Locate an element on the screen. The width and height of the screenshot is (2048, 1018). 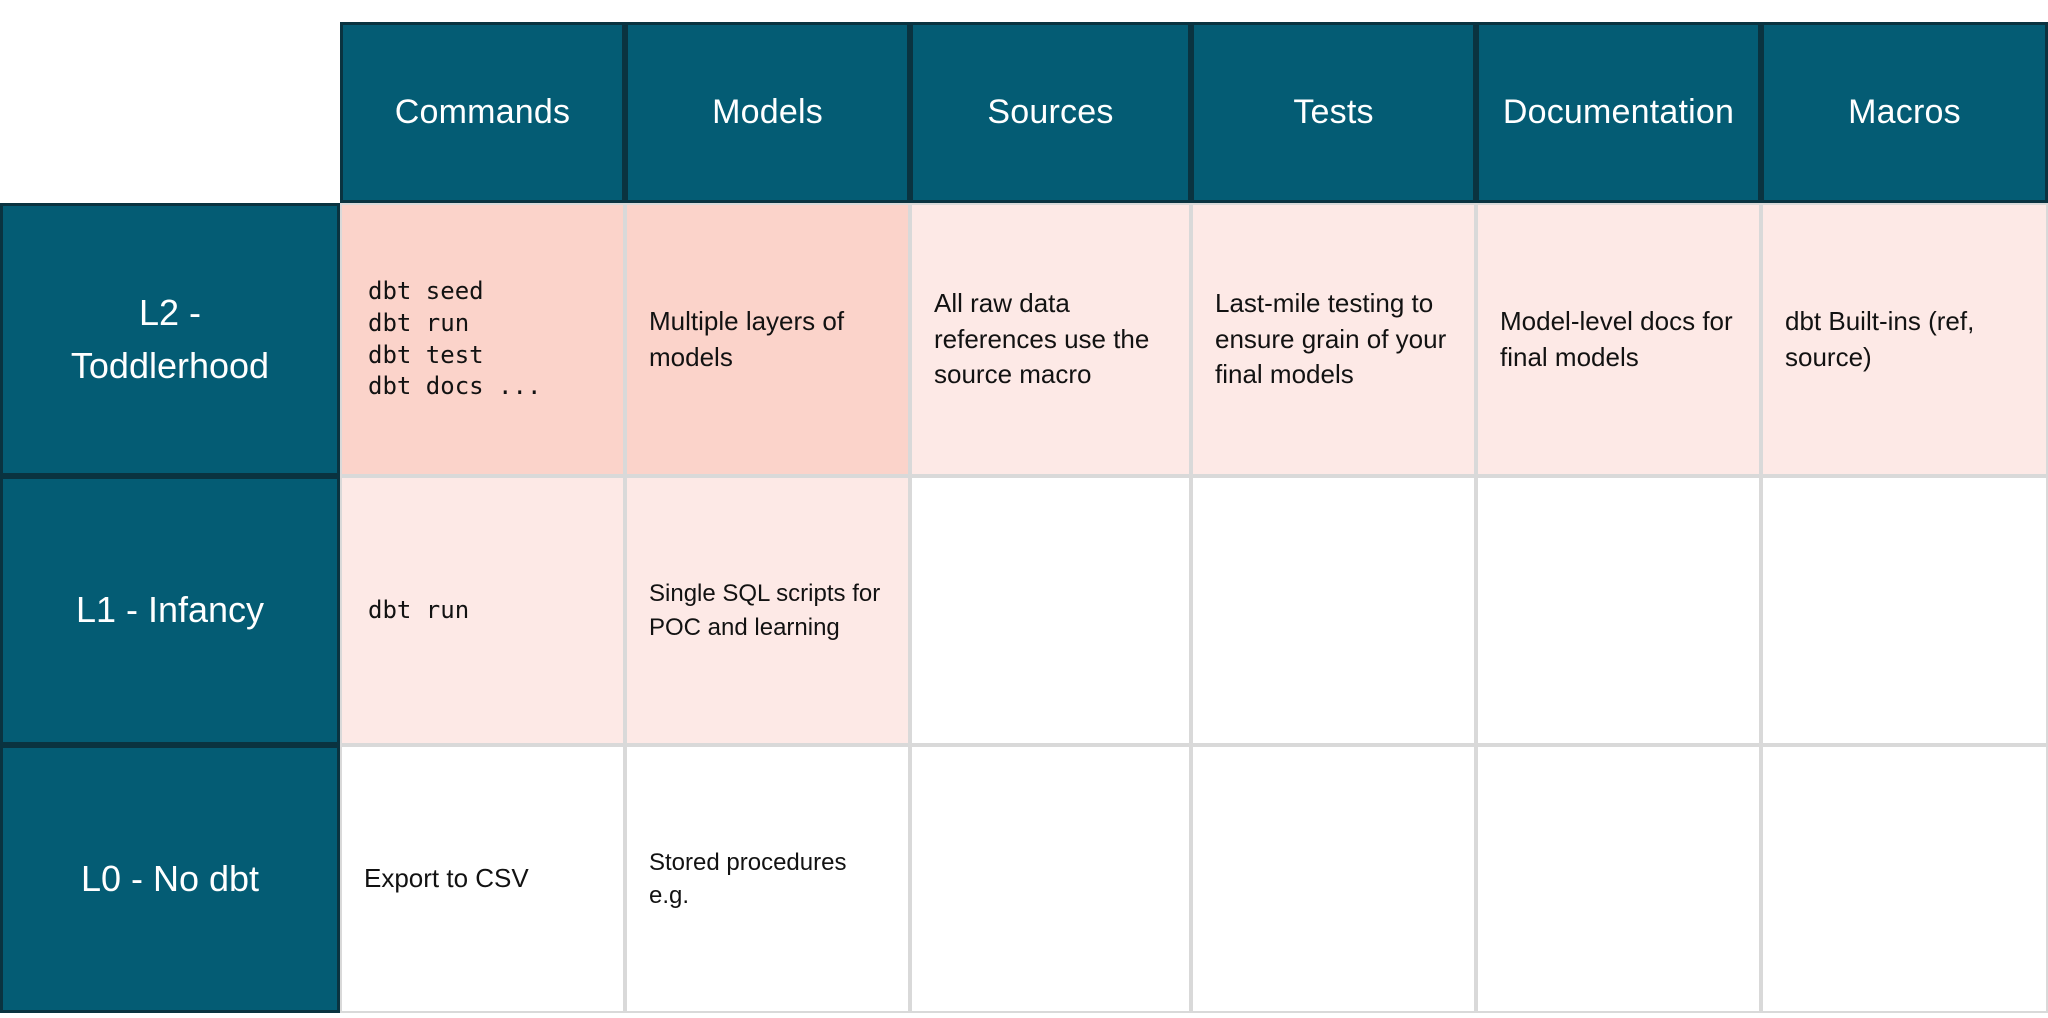
column-header-documentation: Documentation is located at coordinates (1618, 112).